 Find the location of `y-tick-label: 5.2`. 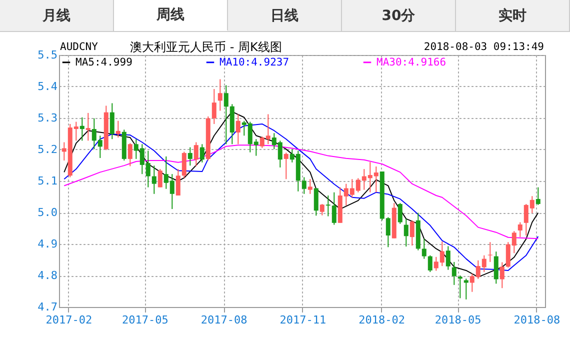

y-tick-label: 5.2 is located at coordinates (48, 149).